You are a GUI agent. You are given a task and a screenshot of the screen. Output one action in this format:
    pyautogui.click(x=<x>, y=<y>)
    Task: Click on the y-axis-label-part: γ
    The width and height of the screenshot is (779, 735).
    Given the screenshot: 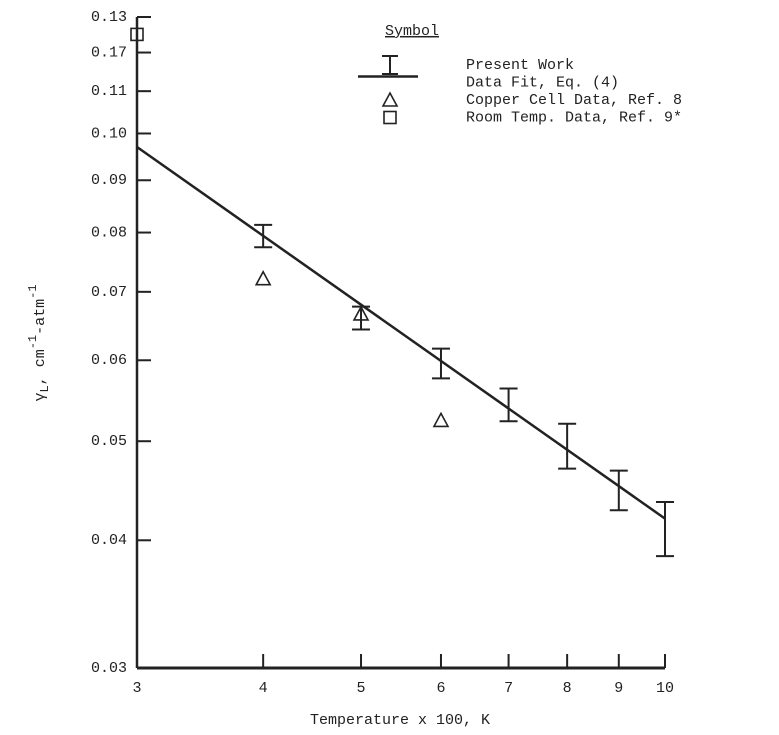 What is the action you would take?
    pyautogui.click(x=40, y=397)
    